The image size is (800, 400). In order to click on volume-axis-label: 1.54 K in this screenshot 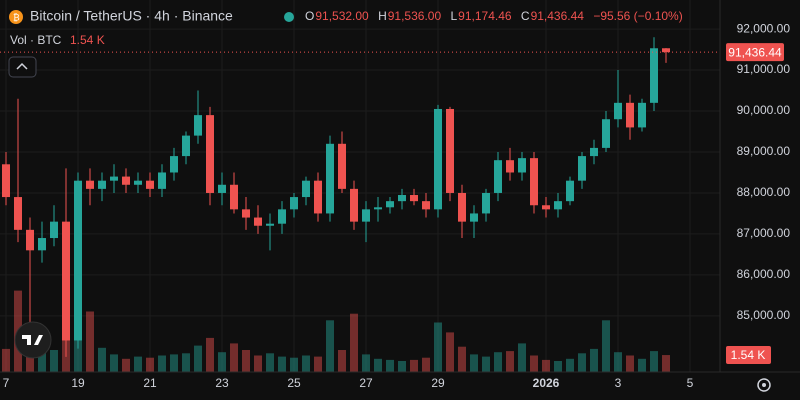, I will do `click(748, 355)`.